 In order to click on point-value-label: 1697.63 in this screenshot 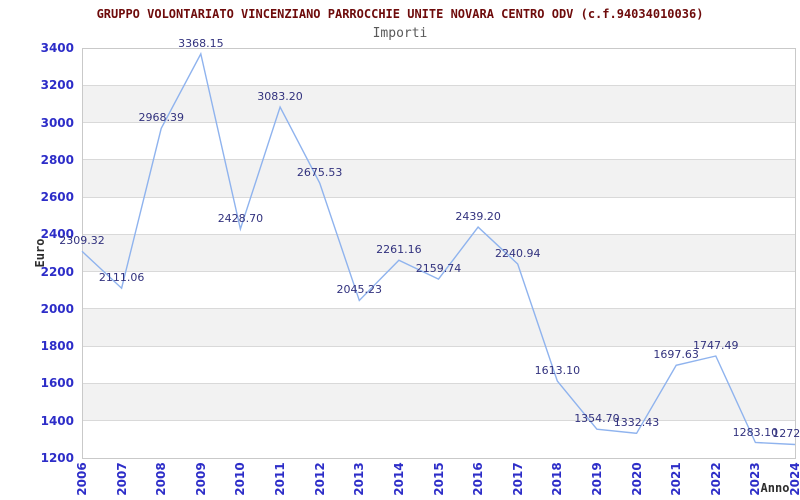, I will do `click(676, 355)`.